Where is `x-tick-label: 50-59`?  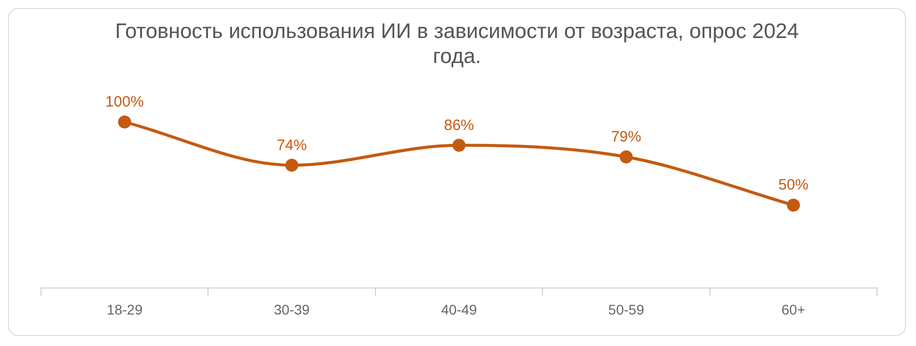
x-tick-label: 50-59 is located at coordinates (626, 309).